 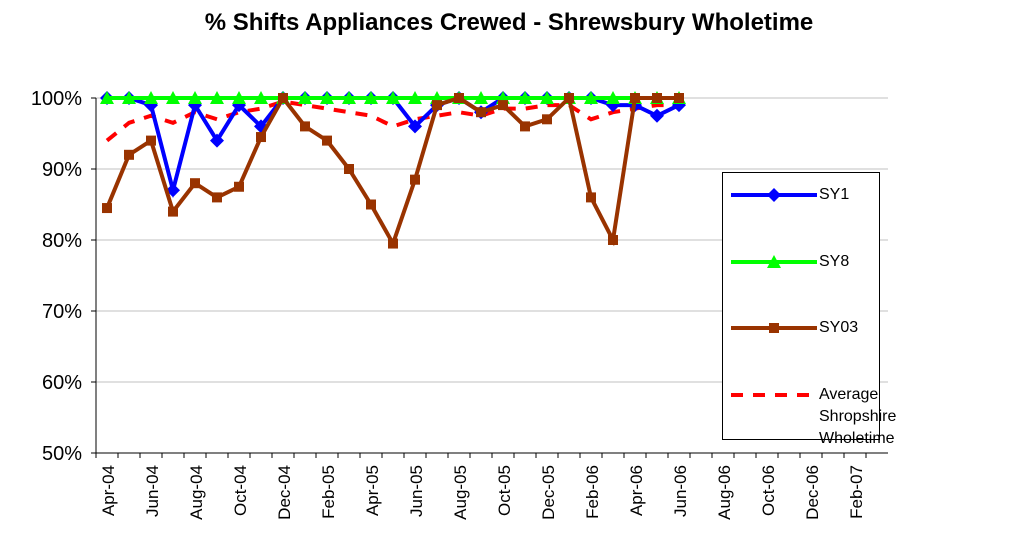 What do you see at coordinates (62, 312) in the screenshot?
I see `y-tick-label: 70%` at bounding box center [62, 312].